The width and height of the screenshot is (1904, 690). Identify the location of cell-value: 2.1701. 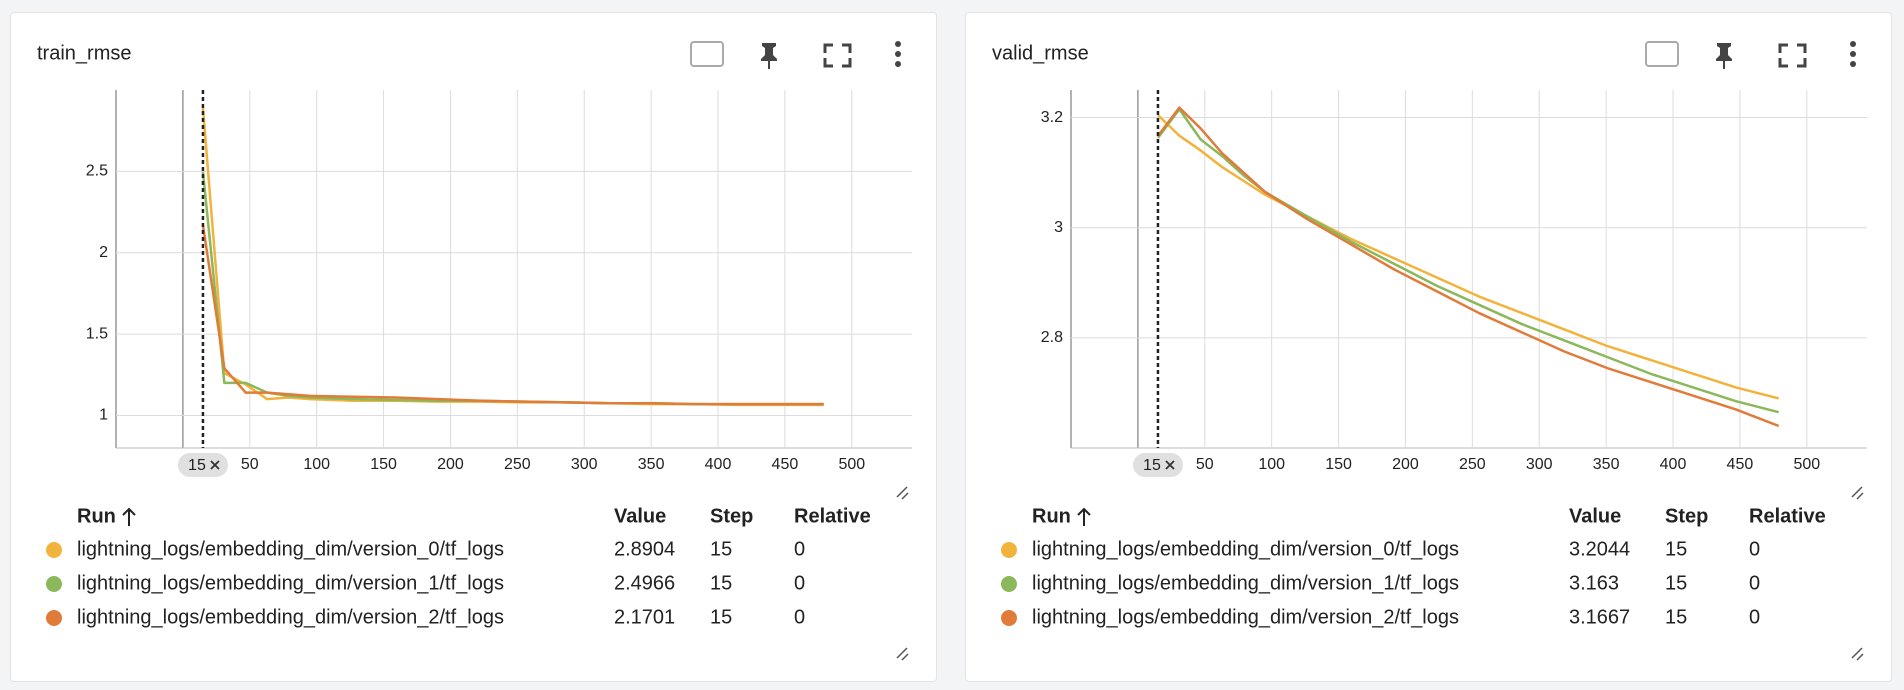
(644, 617).